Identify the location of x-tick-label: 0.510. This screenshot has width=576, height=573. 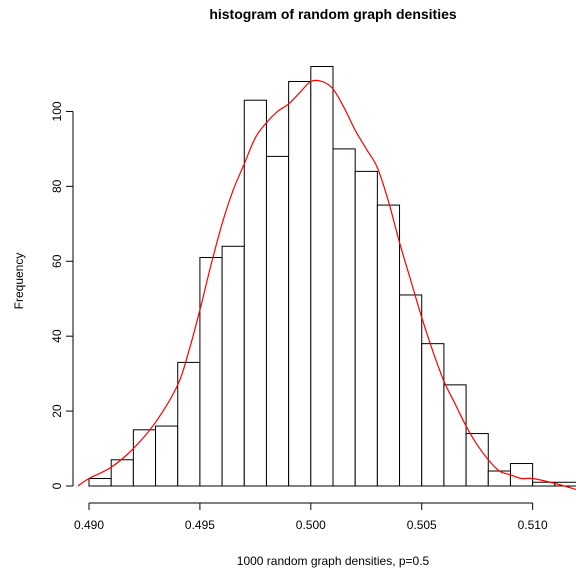
(533, 525).